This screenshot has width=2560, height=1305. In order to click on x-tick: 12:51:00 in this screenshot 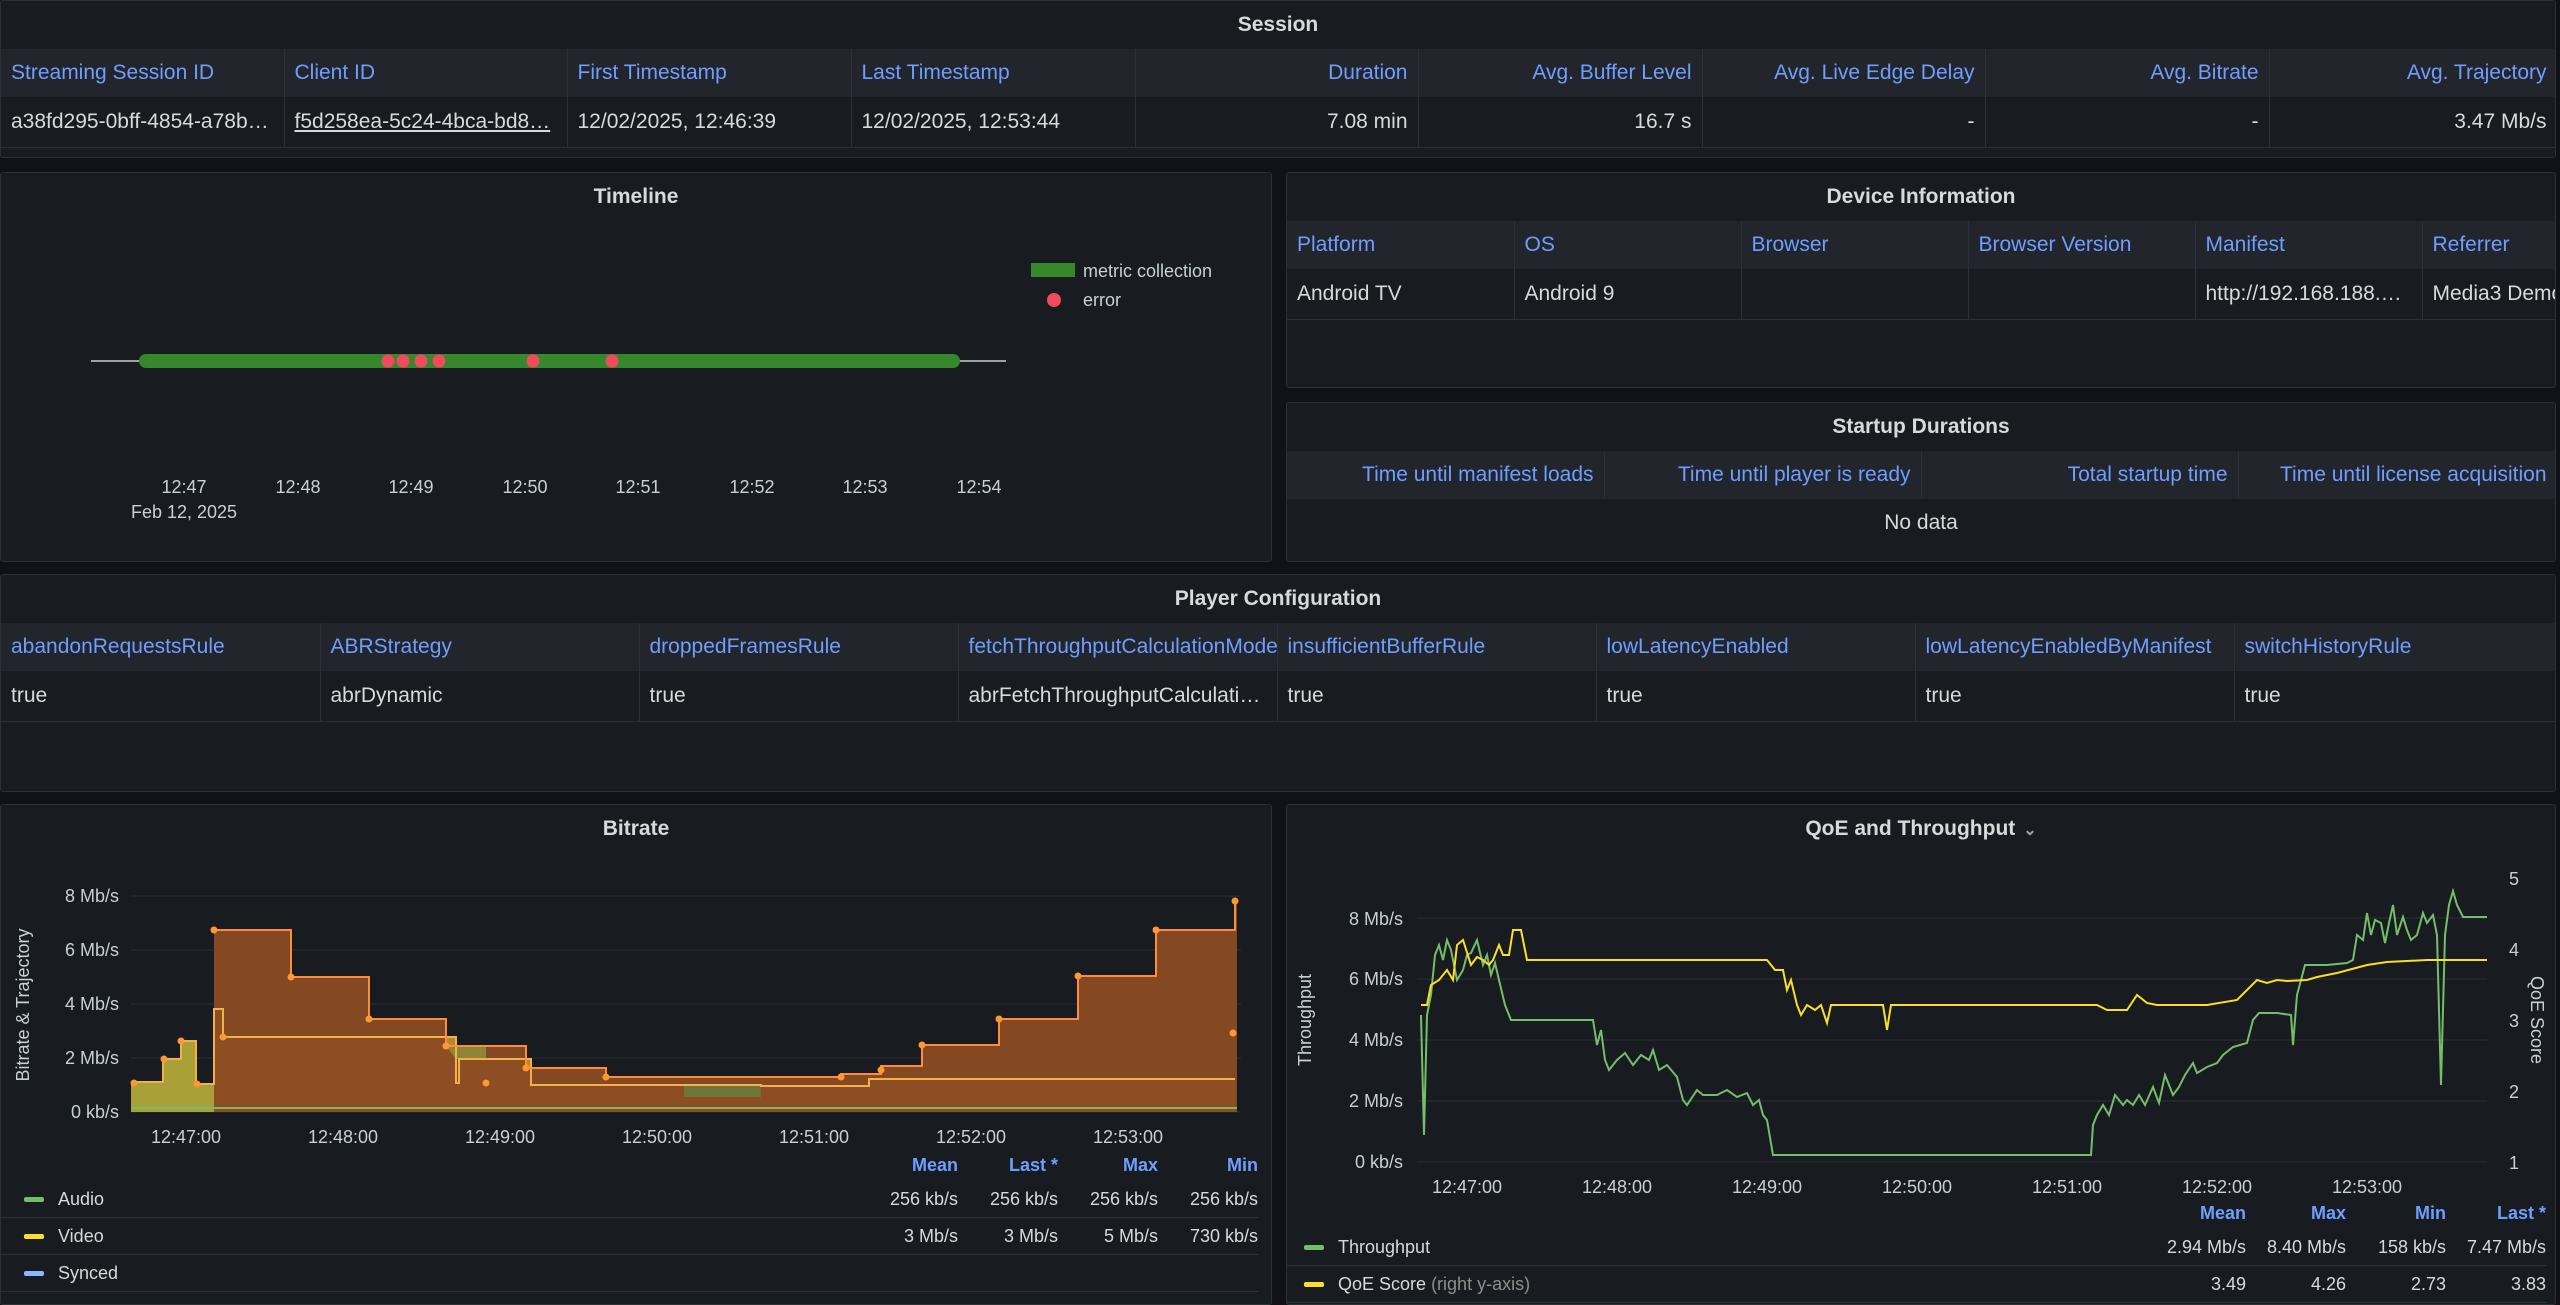, I will do `click(2067, 1187)`.